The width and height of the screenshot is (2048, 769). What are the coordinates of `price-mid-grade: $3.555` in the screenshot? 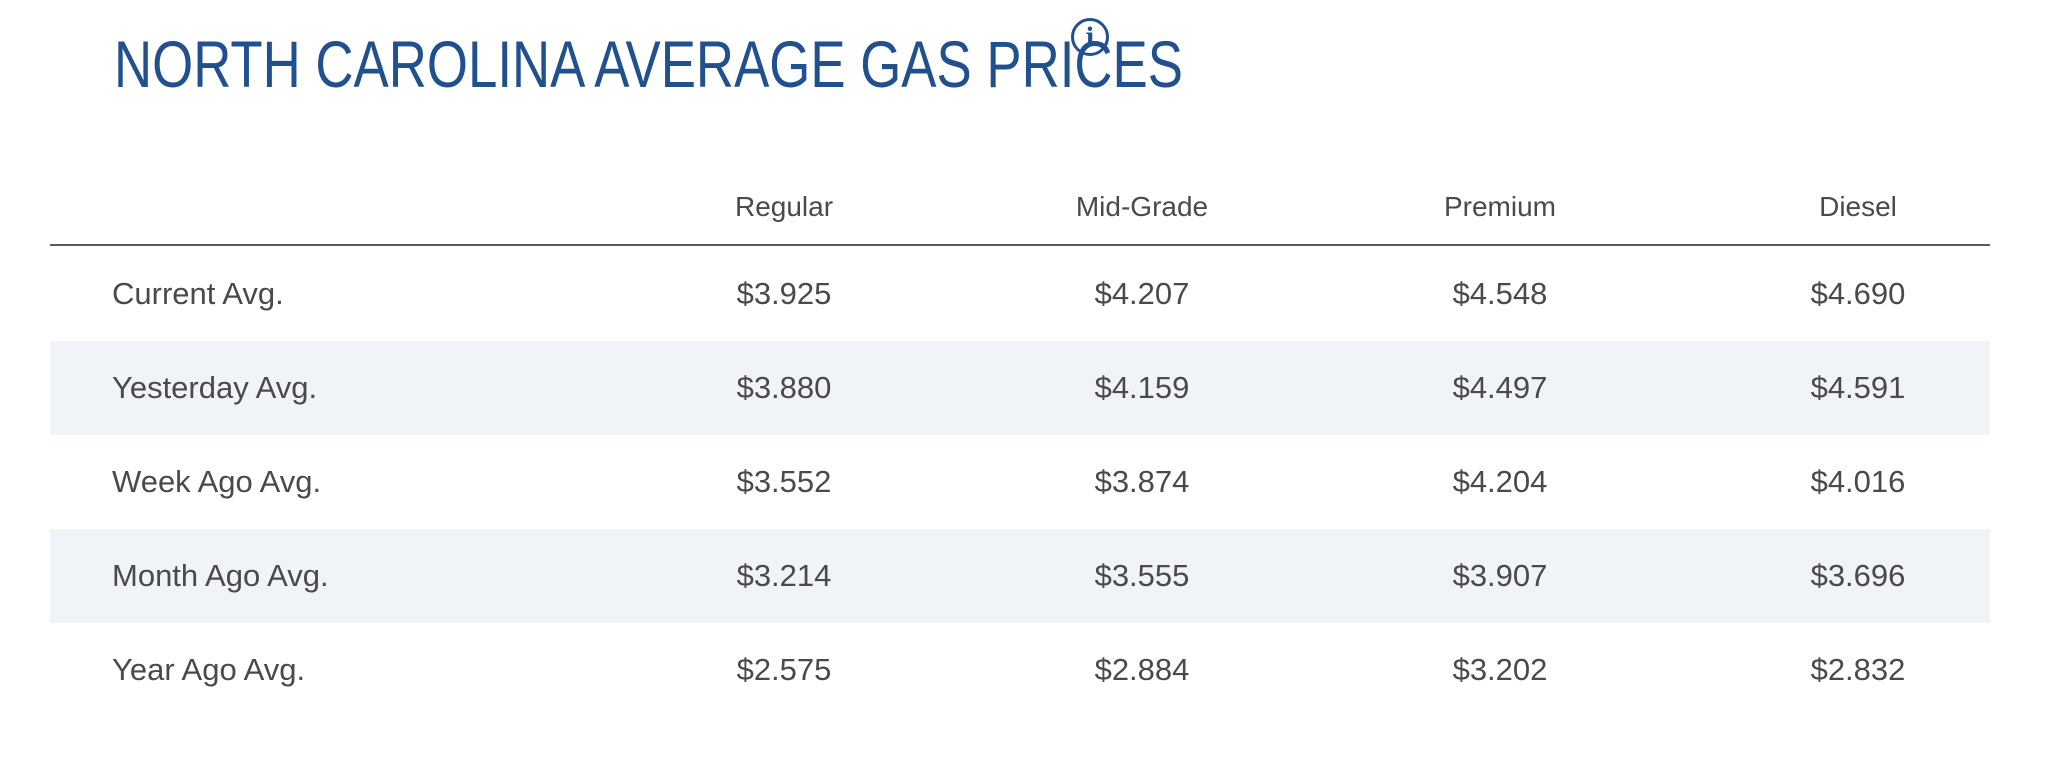 It's located at (1142, 575).